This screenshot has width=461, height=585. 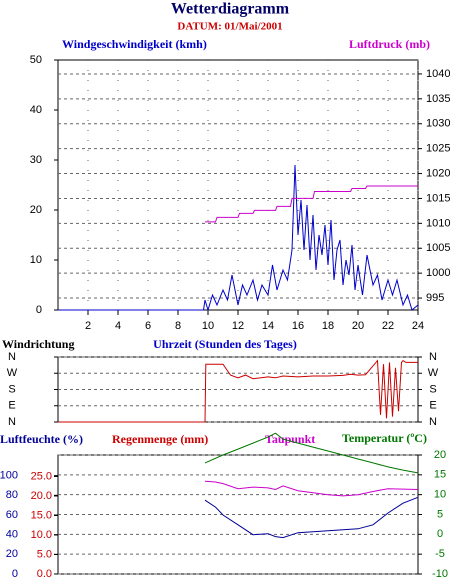 I want to click on x-tick-label: 2, so click(x=88, y=326).